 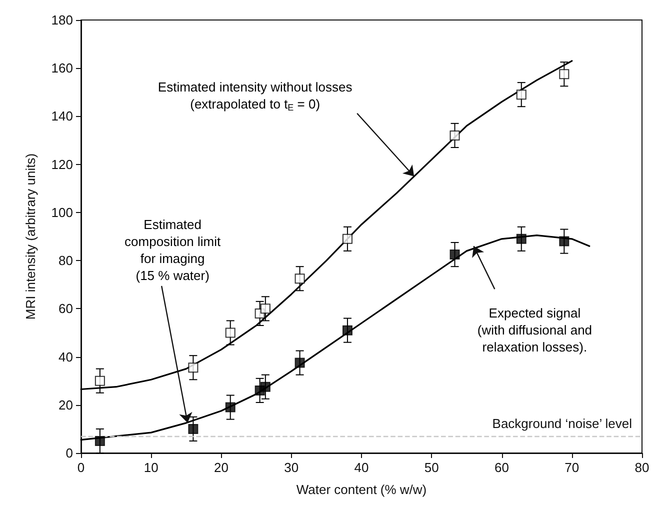 I want to click on y-tick-label: 20, so click(x=65, y=404).